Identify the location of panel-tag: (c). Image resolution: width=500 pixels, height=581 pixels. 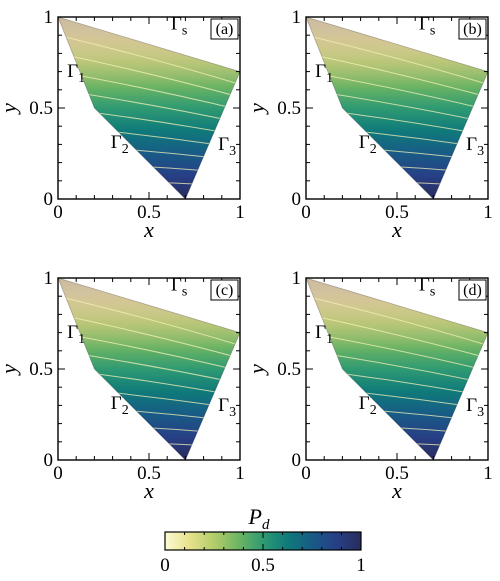
(225, 290).